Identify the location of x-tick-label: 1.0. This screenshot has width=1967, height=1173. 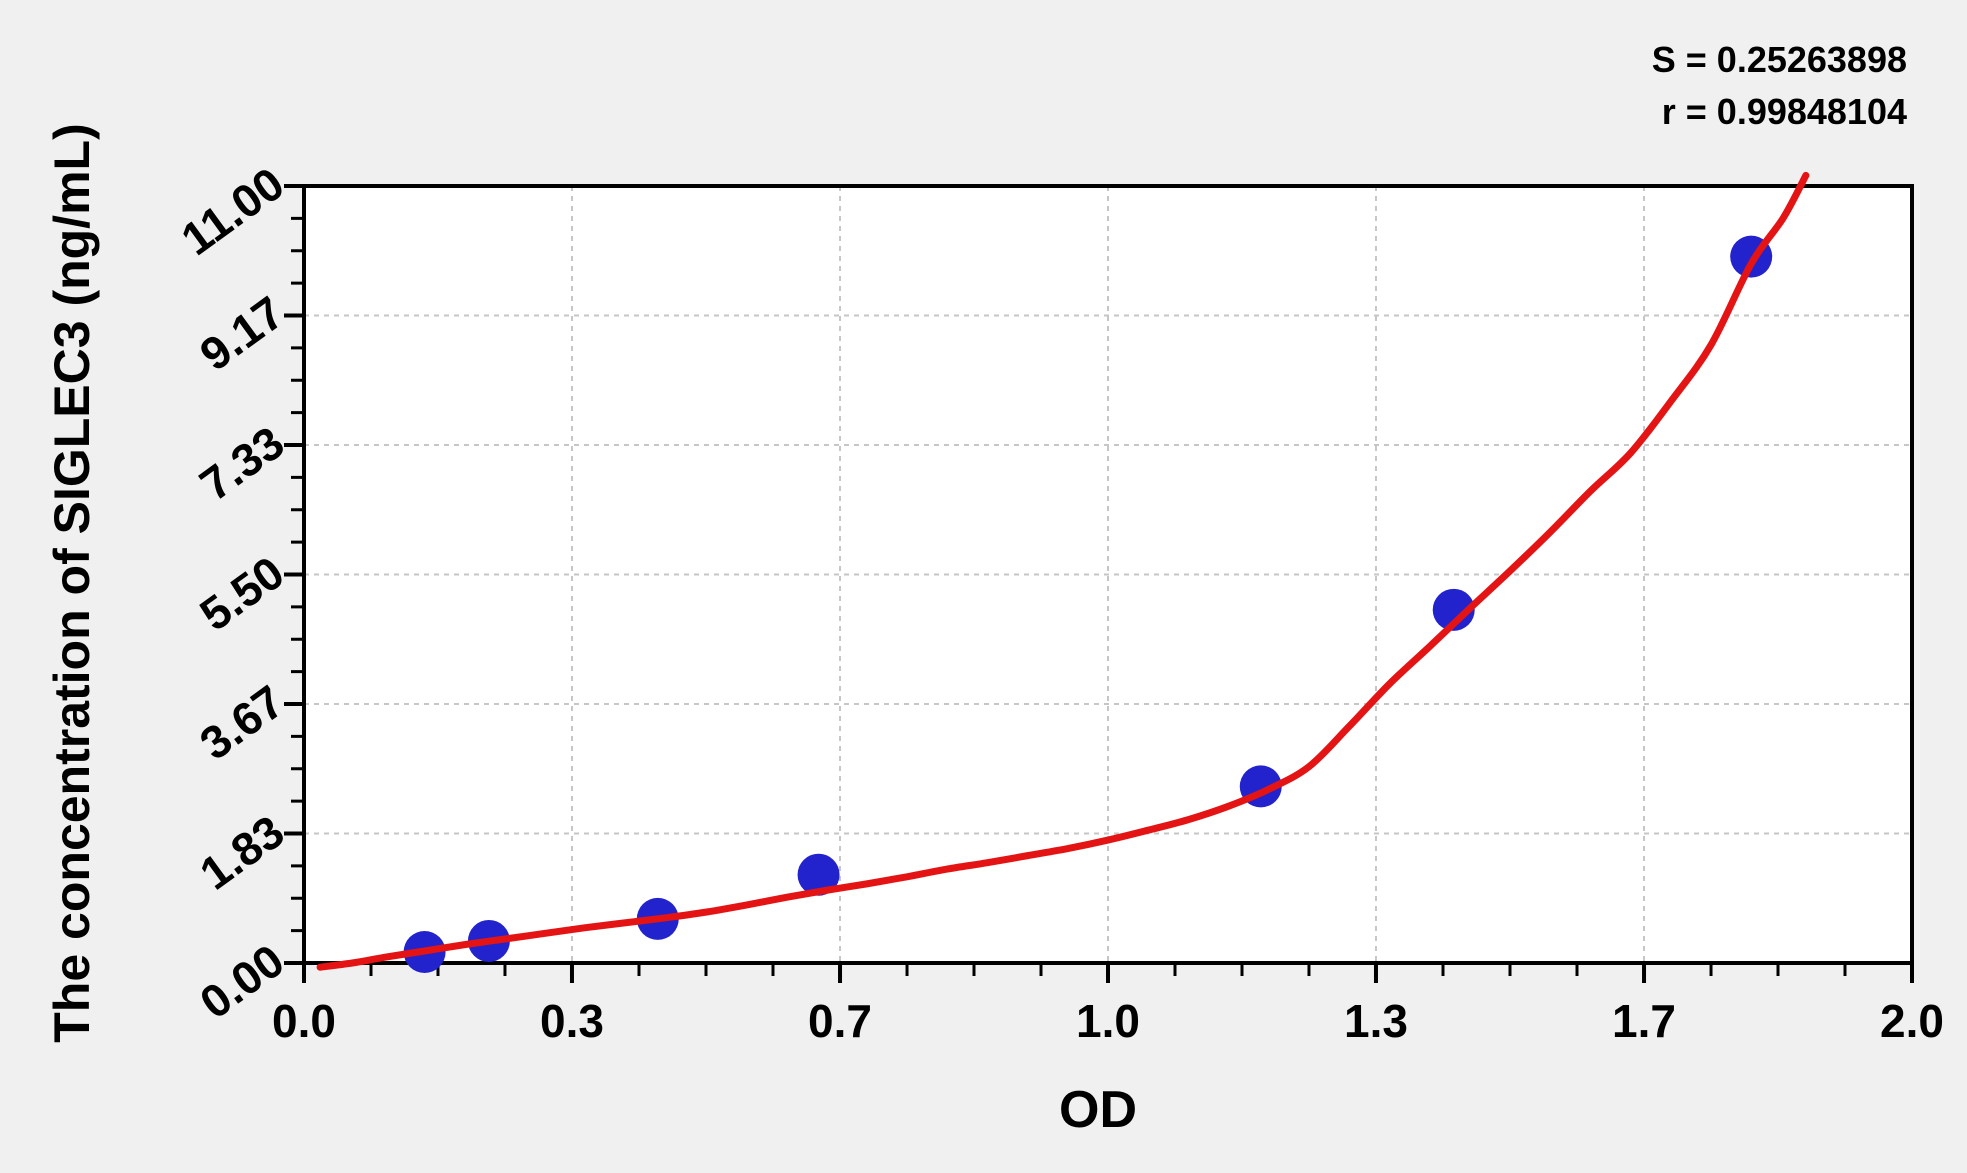
(1108, 1021).